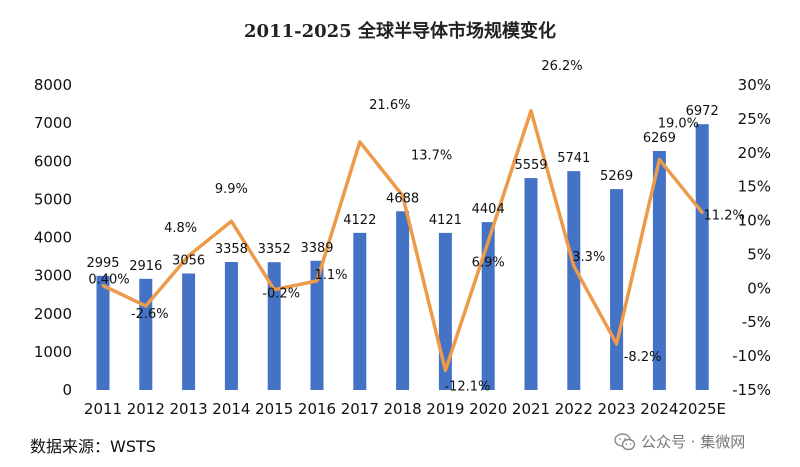  What do you see at coordinates (400, 31) in the screenshot?
I see `chart-title: 2011-2025 全球半导体市场规模变化` at bounding box center [400, 31].